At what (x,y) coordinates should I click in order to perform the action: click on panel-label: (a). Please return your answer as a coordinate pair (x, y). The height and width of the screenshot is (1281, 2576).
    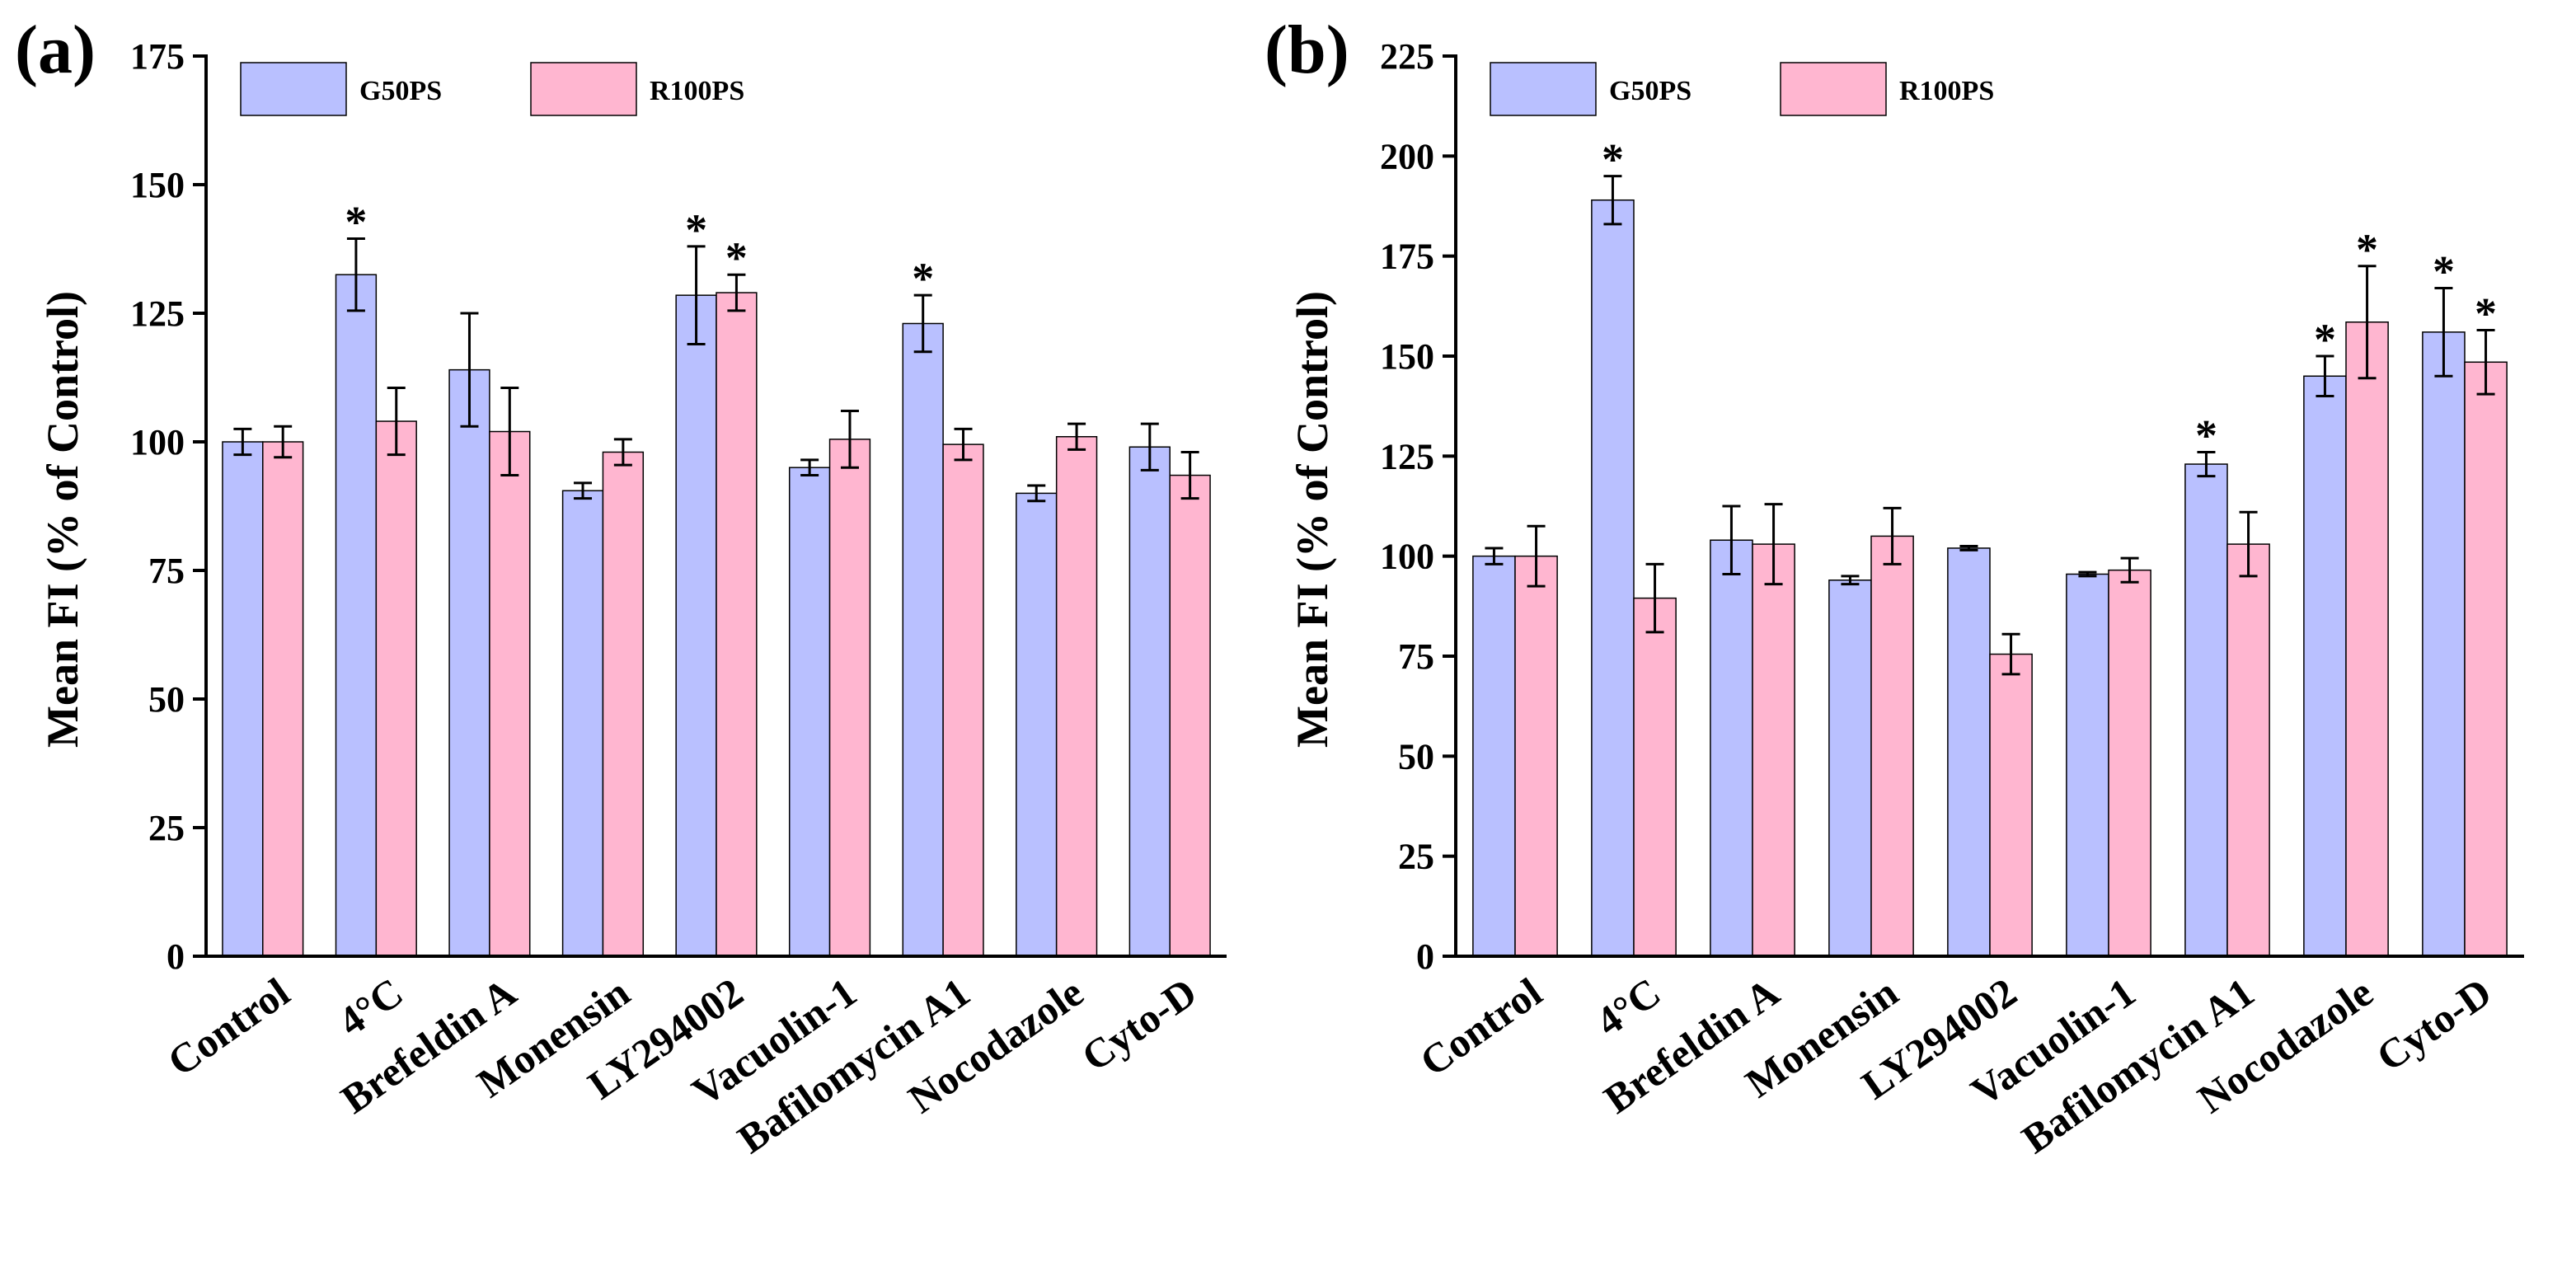
    Looking at the image, I should click on (56, 50).